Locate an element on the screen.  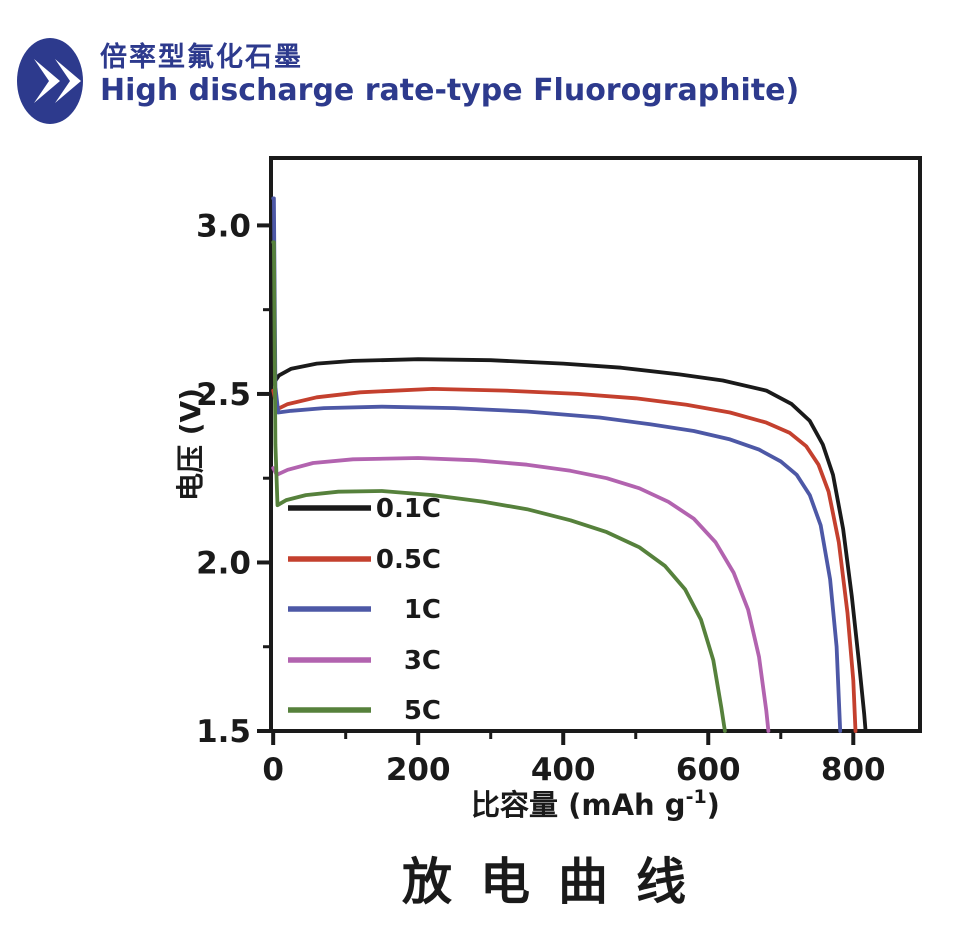
legend-label: 1C is located at coordinates (422, 610).